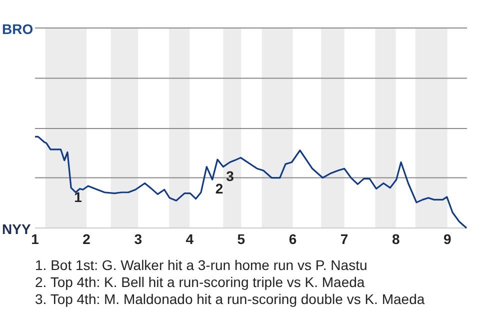  Describe the element at coordinates (241, 239) in the screenshot. I see `x-tick-label: 5` at that location.